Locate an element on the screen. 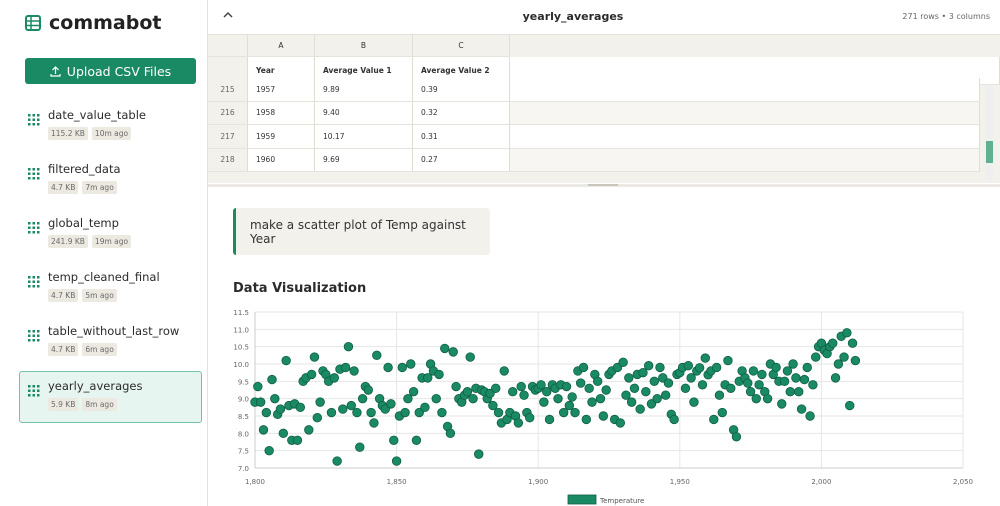 The height and width of the screenshot is (506, 1000). file-age: 10m ago is located at coordinates (111, 133).